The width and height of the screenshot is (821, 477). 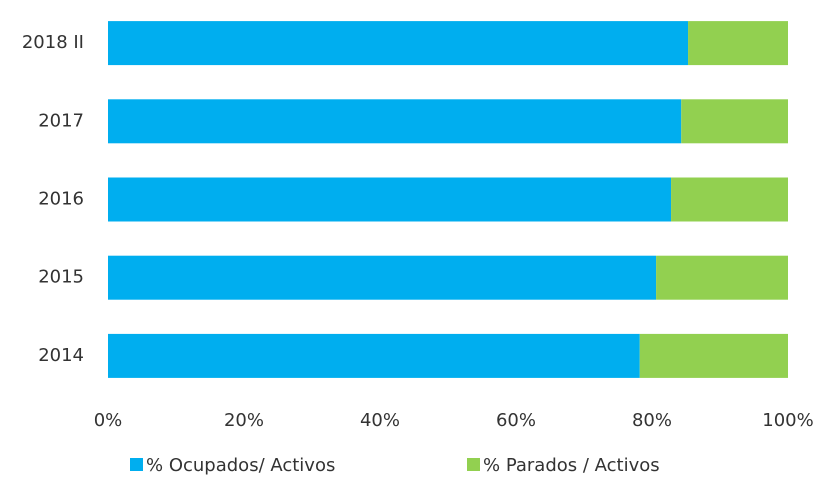 What do you see at coordinates (61, 355) in the screenshot?
I see `y-tick-label: 2014` at bounding box center [61, 355].